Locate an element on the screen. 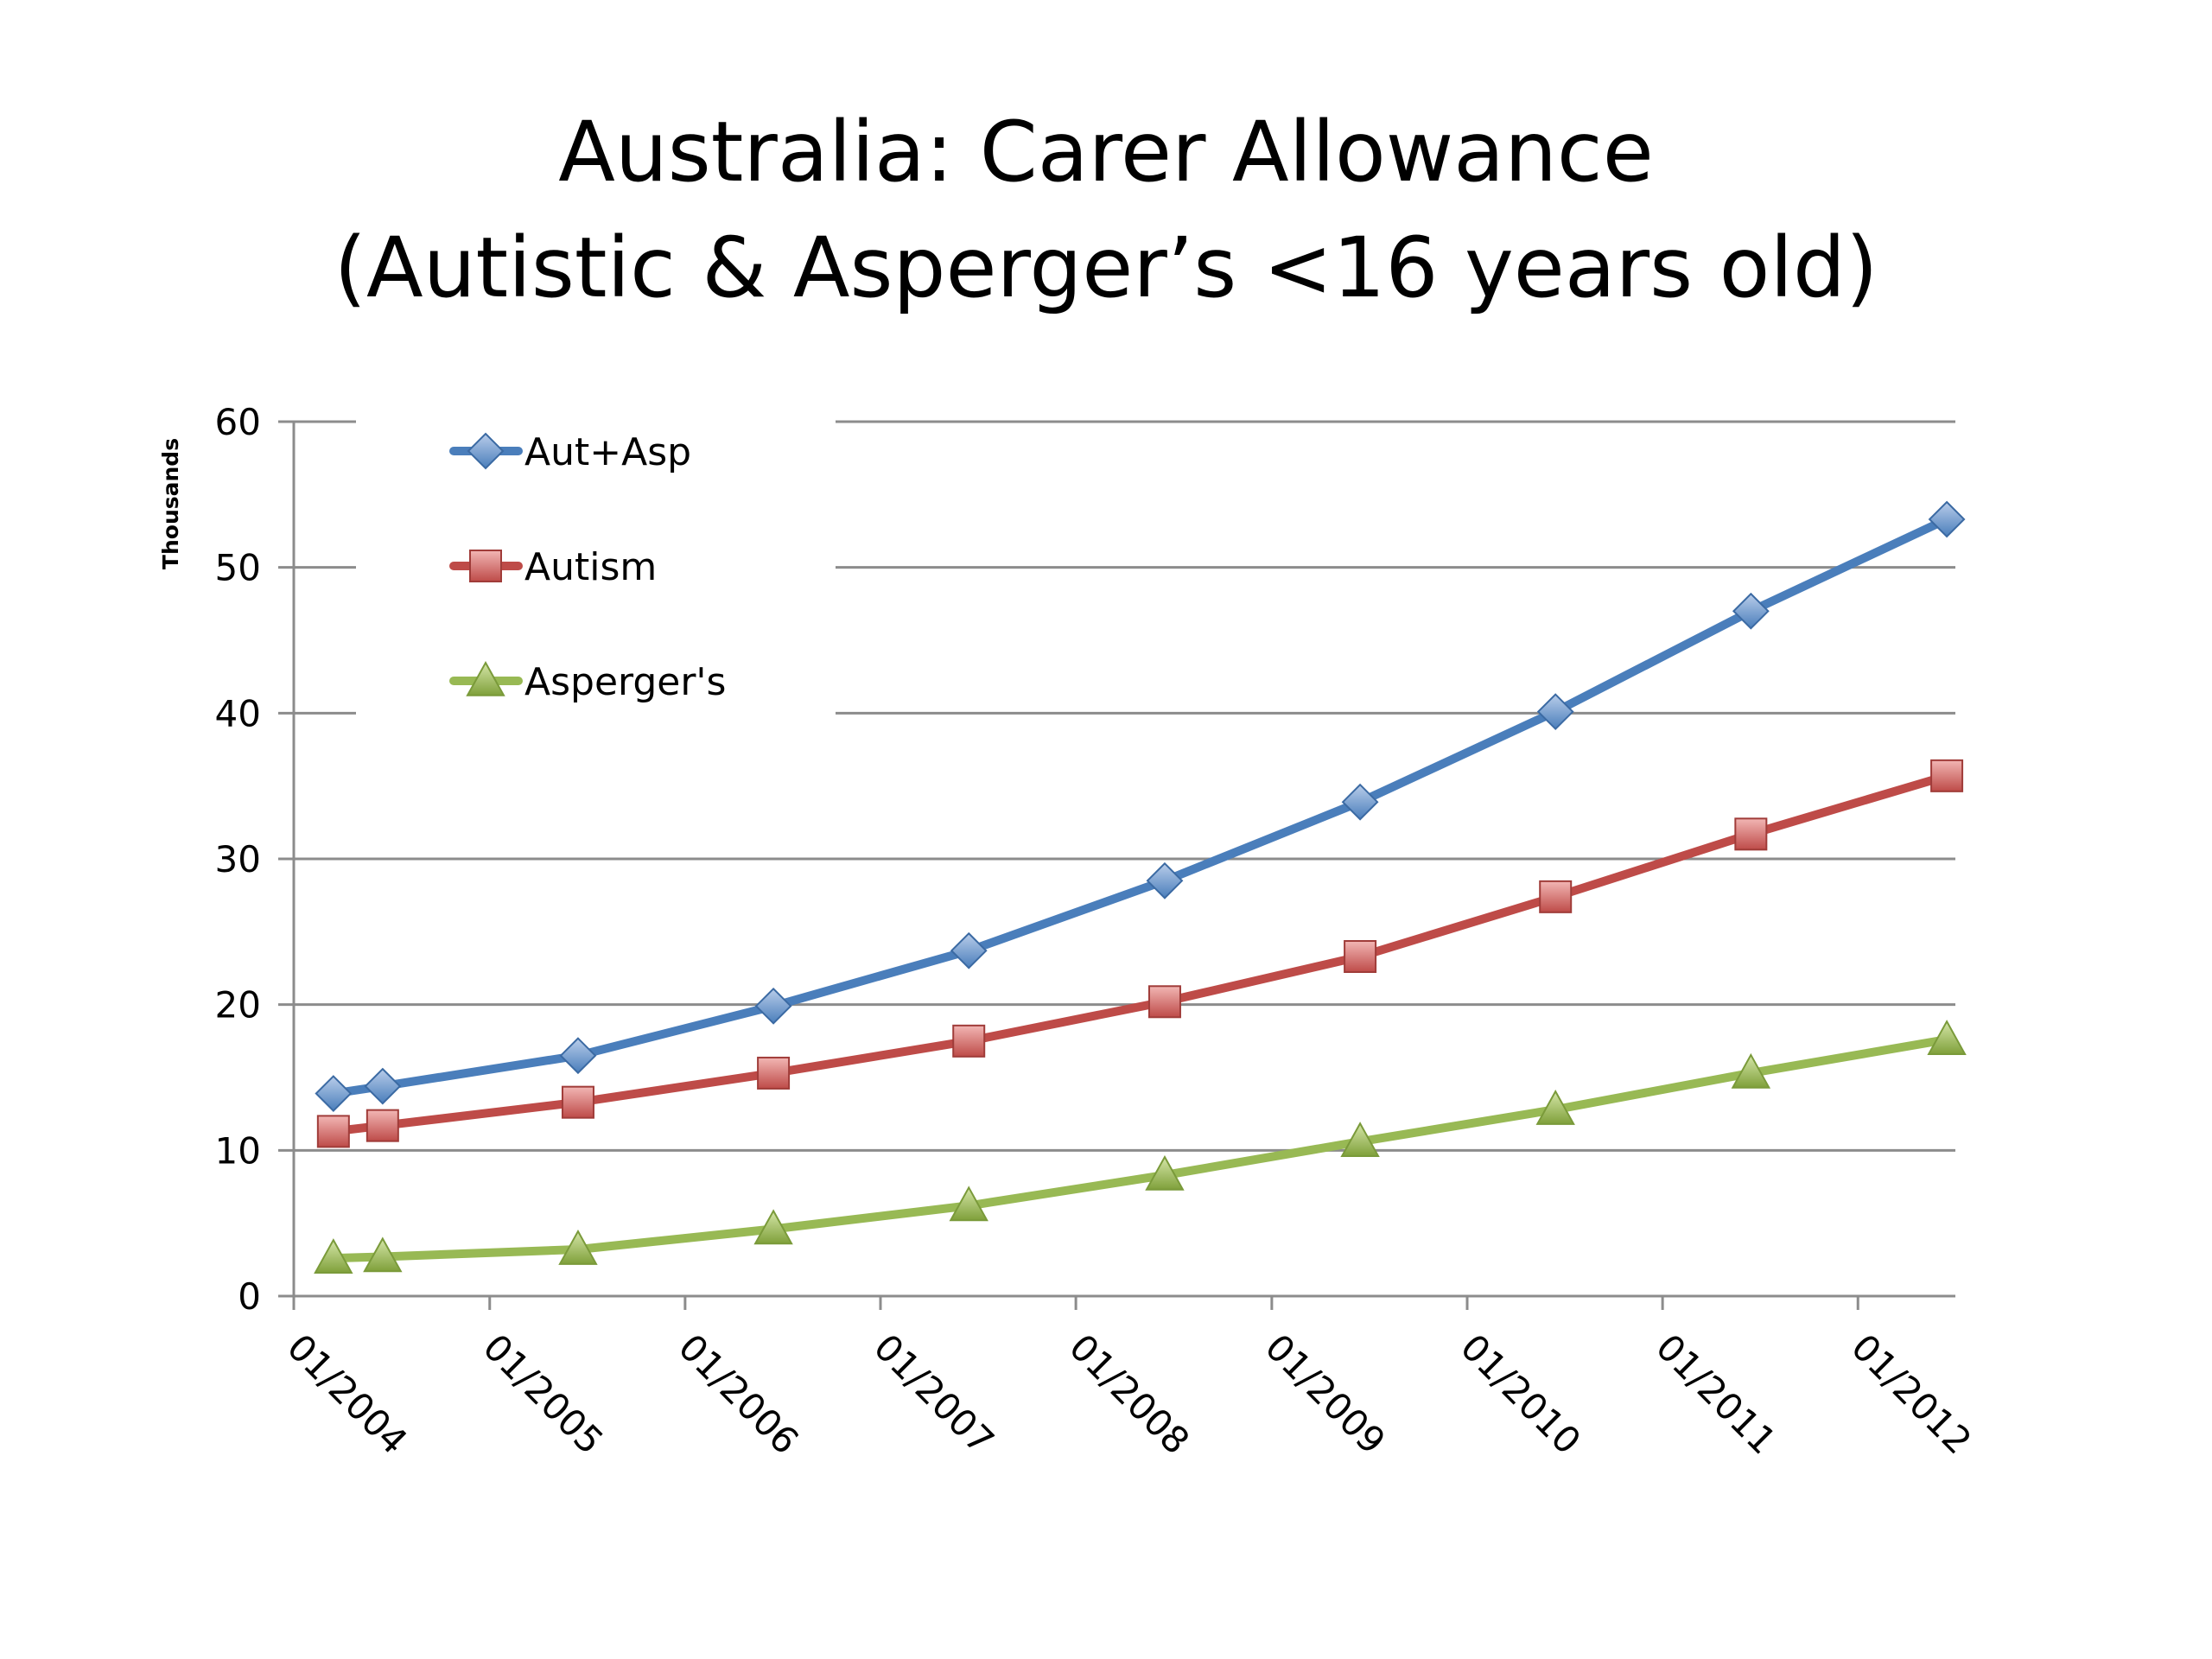 This screenshot has height=1659, width=2212. legend-label-2: Asperger's is located at coordinates (625, 682).